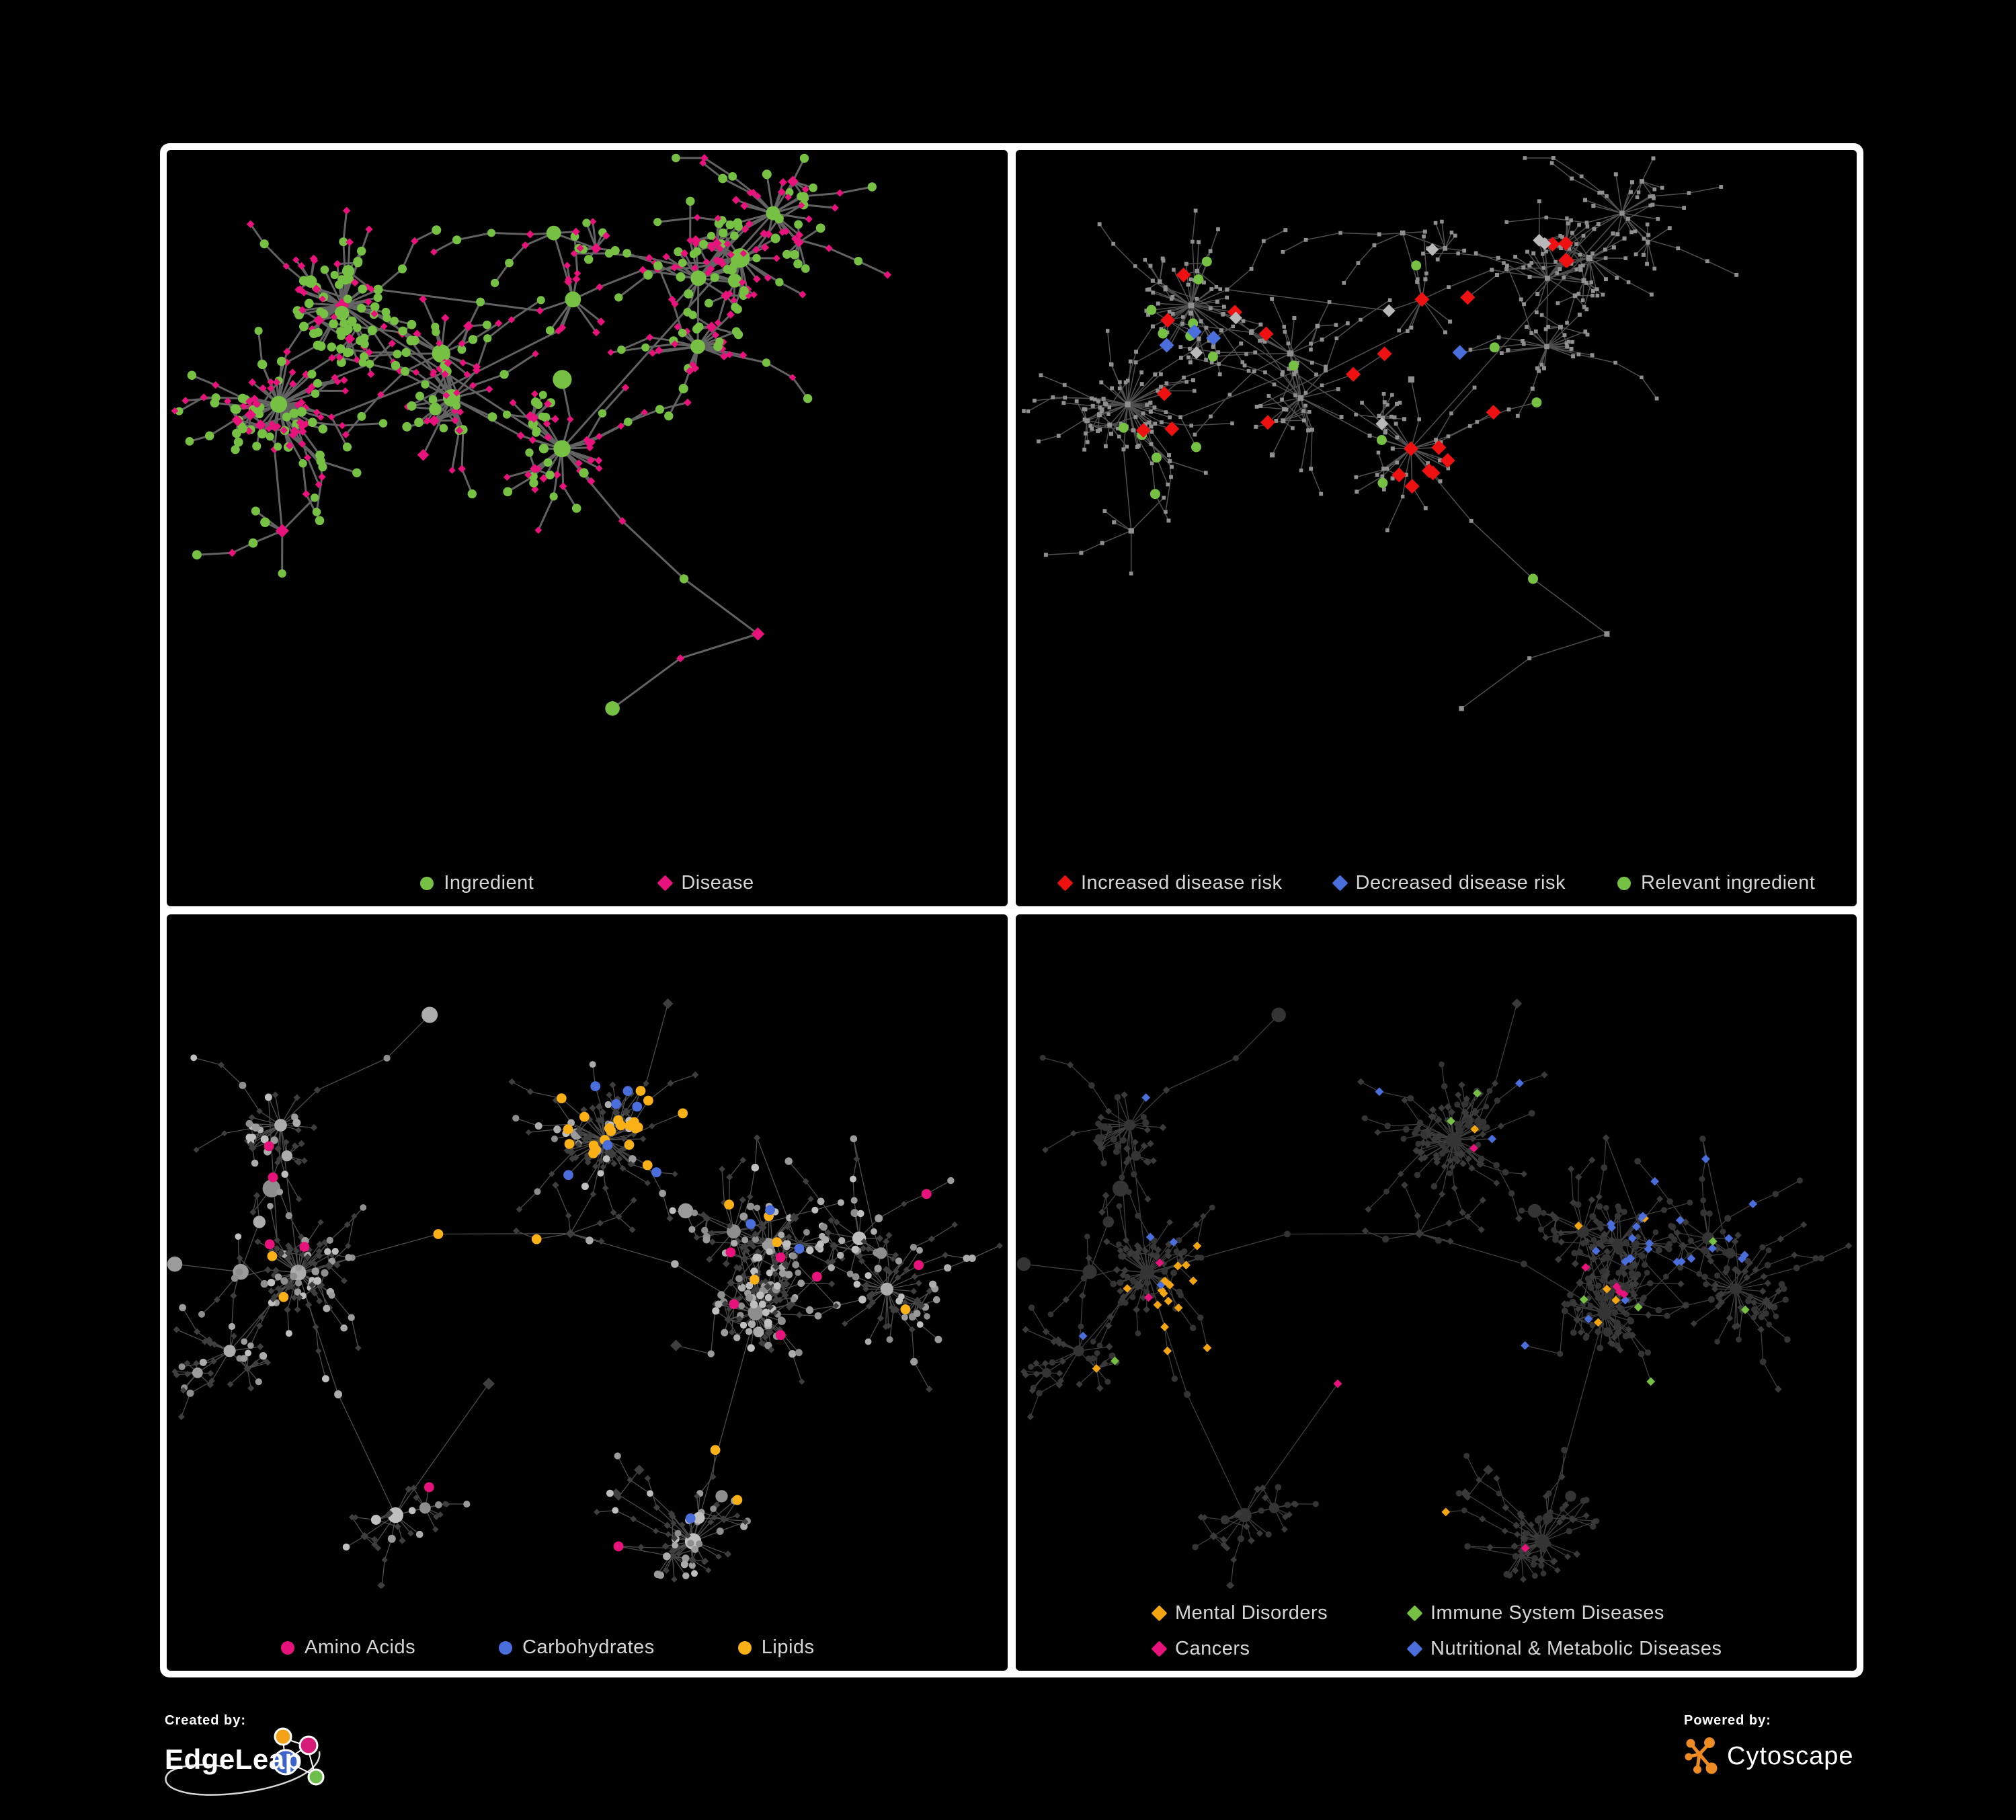  I want to click on legend-item-decreased-risk: Decreased disease risk, so click(1449, 883).